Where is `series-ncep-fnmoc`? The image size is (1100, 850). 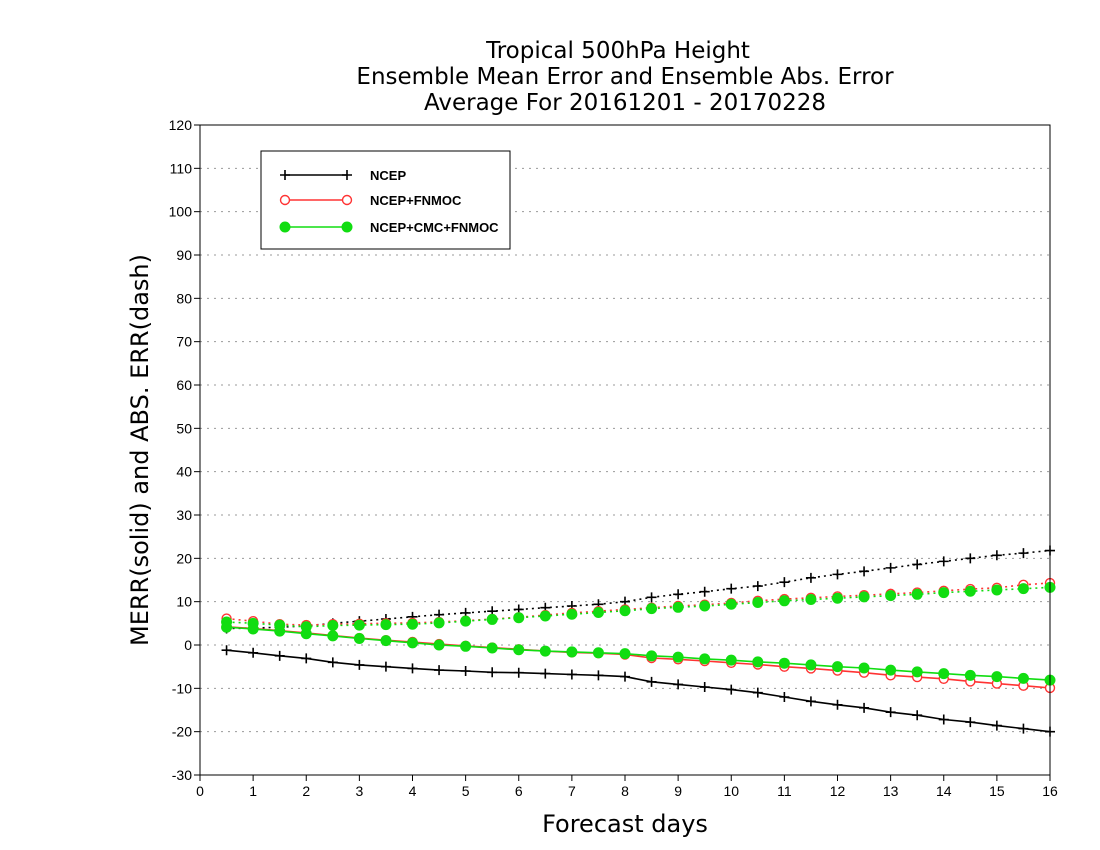 series-ncep-fnmoc is located at coordinates (638, 635).